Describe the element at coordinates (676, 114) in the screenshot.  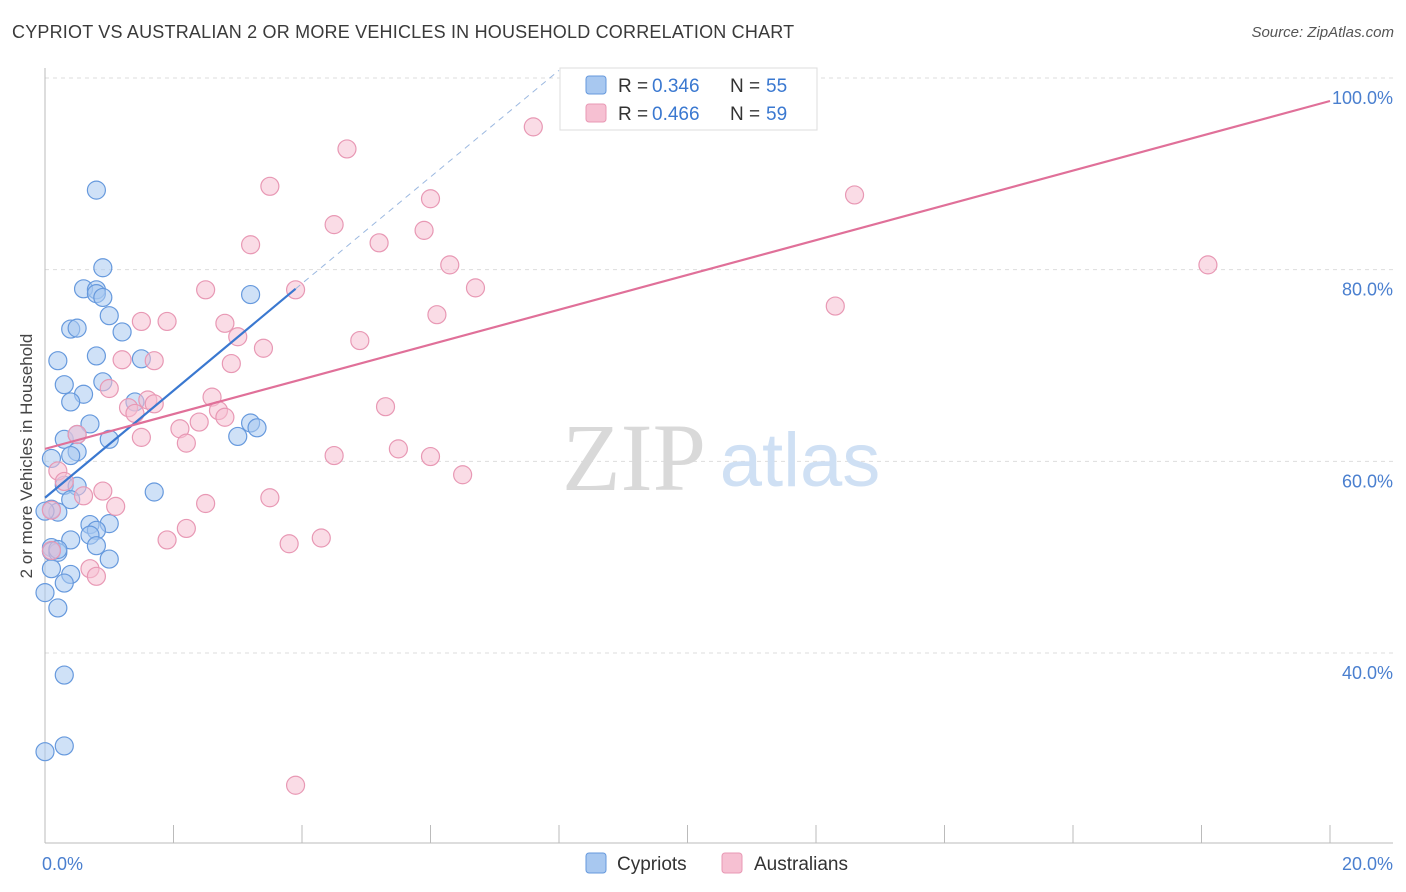
I see `legend-r-value-australians: 0.466` at that location.